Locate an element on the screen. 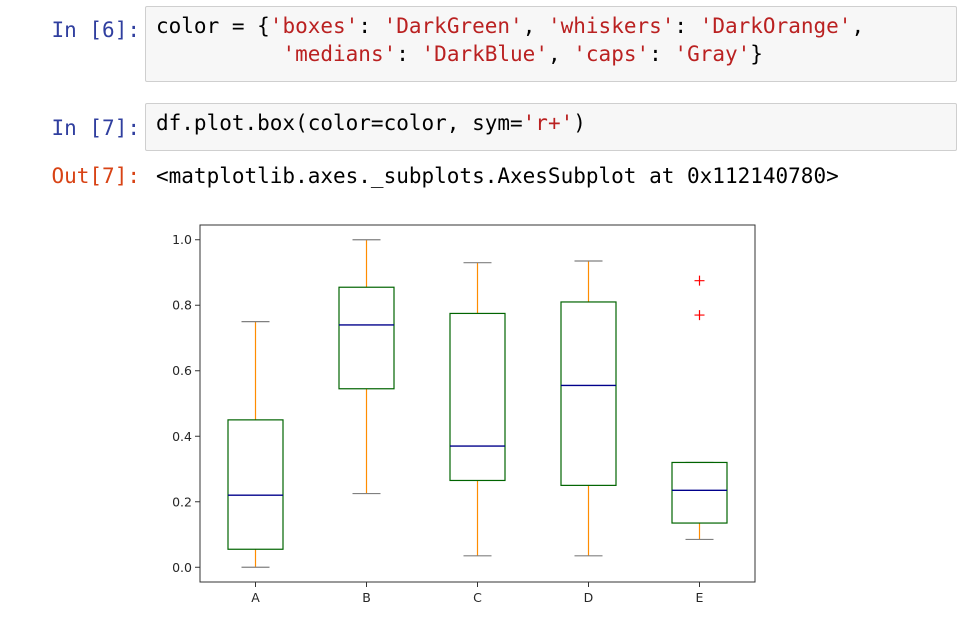 This screenshot has width=960, height=631. x-tick-label: D is located at coordinates (589, 597).